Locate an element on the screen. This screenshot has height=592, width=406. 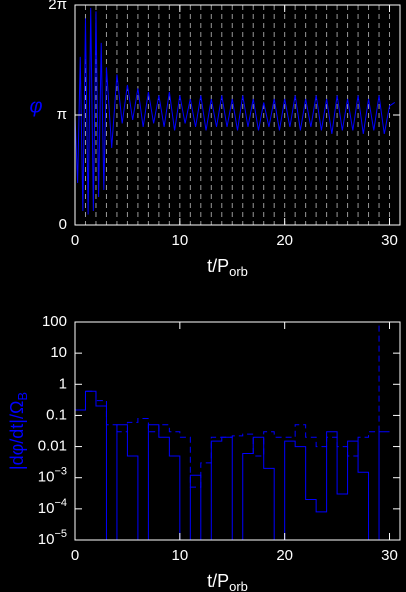
y-tick-text: π is located at coordinates (62, 114).